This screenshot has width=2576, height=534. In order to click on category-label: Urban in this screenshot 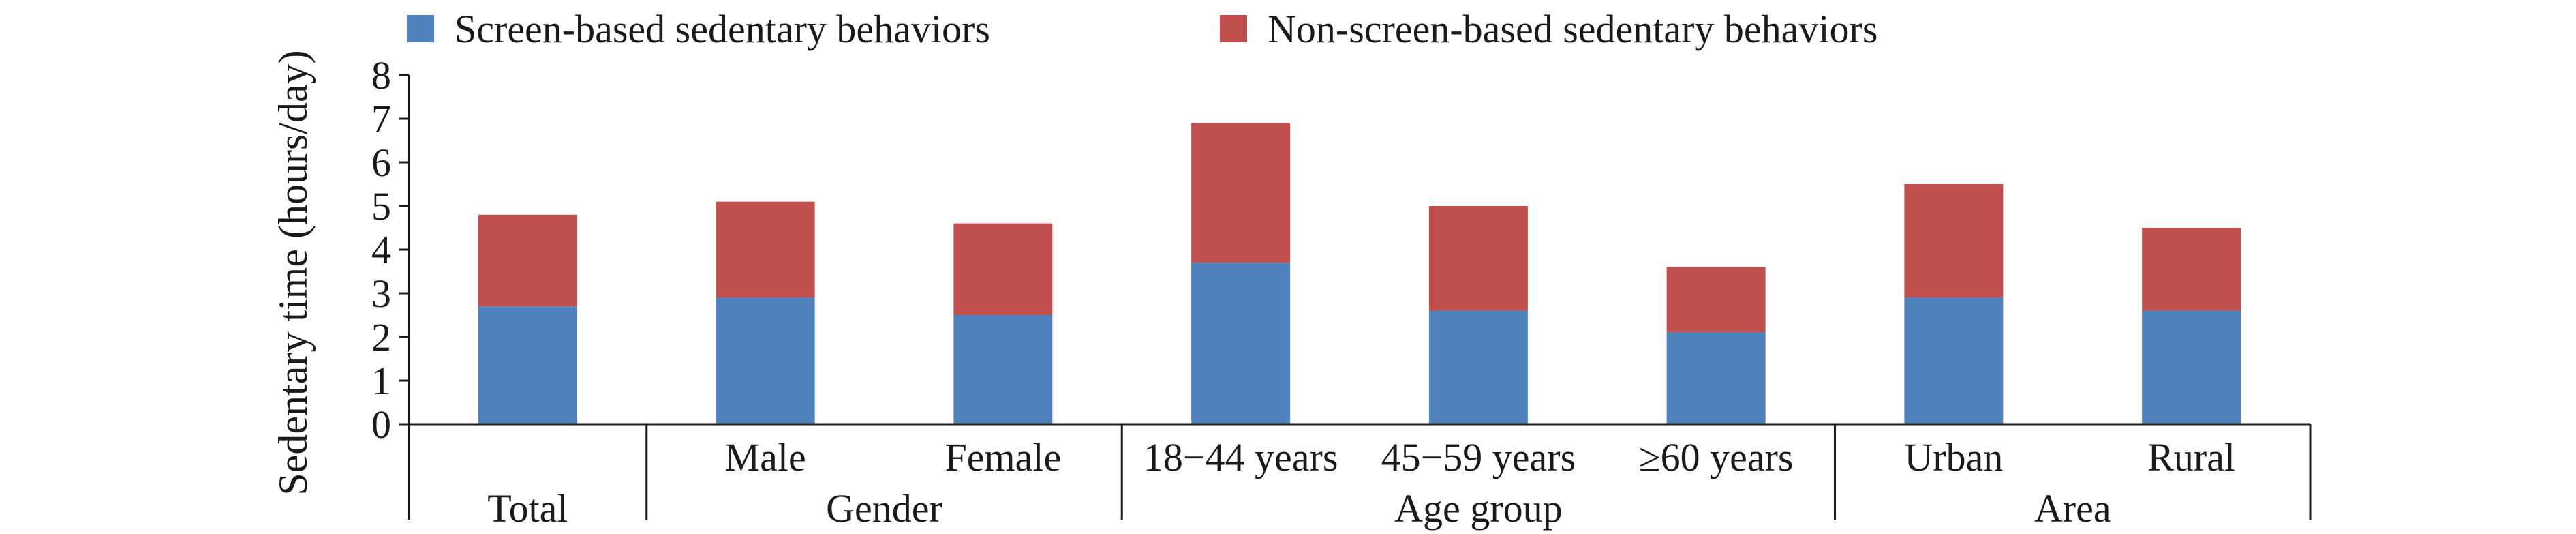, I will do `click(1953, 457)`.